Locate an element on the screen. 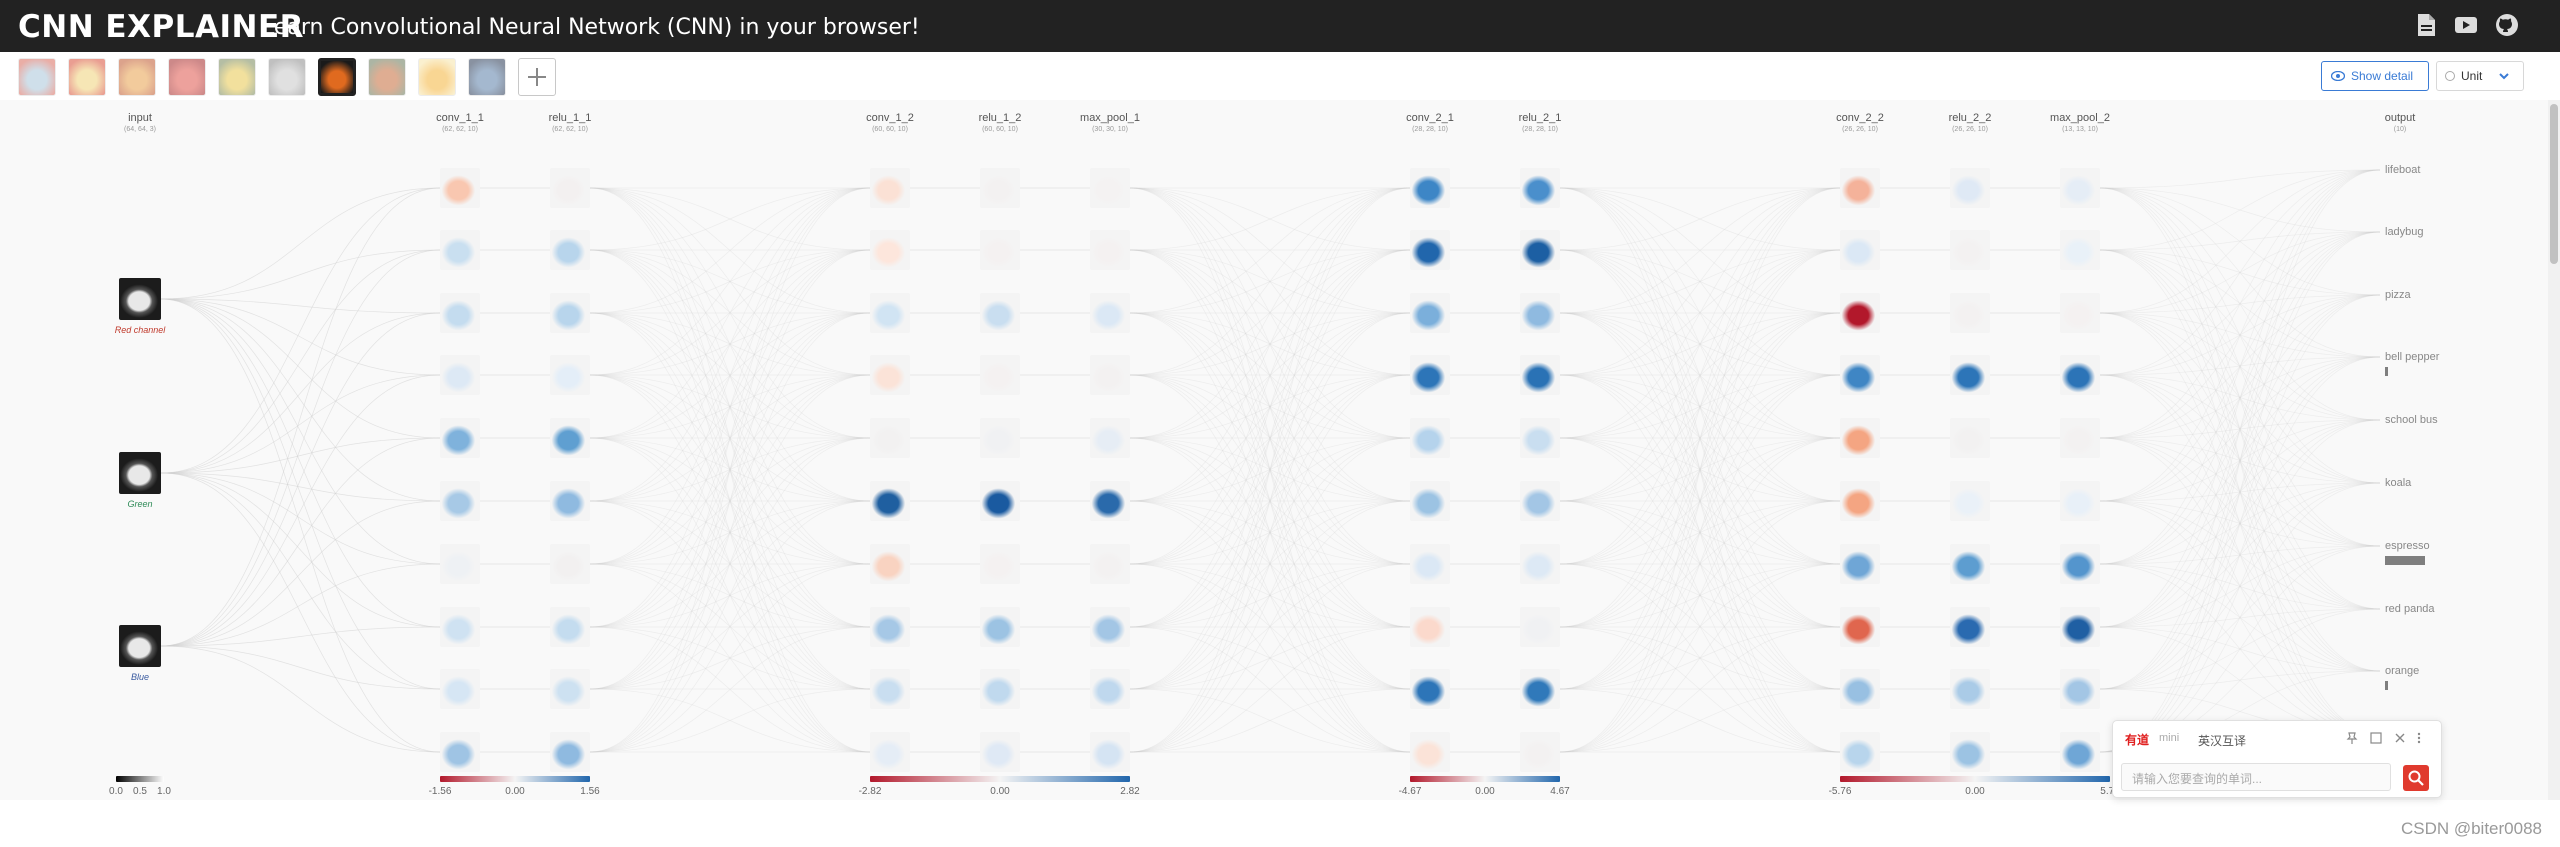 The height and width of the screenshot is (847, 2560). translate-mode-dropdown: 英汉互译 is located at coordinates (2222, 741).